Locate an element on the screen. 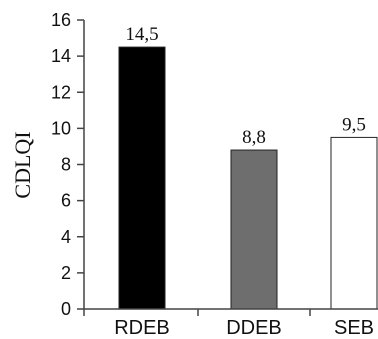 This screenshot has height=339, width=378. y-tick-label: 10 is located at coordinates (61, 128).